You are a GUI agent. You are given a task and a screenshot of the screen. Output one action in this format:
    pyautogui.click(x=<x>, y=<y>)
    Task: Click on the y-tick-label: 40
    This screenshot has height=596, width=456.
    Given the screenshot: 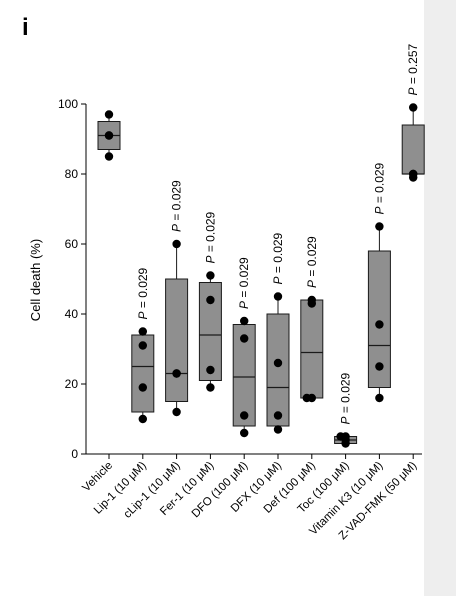 What is the action you would take?
    pyautogui.click(x=72, y=314)
    